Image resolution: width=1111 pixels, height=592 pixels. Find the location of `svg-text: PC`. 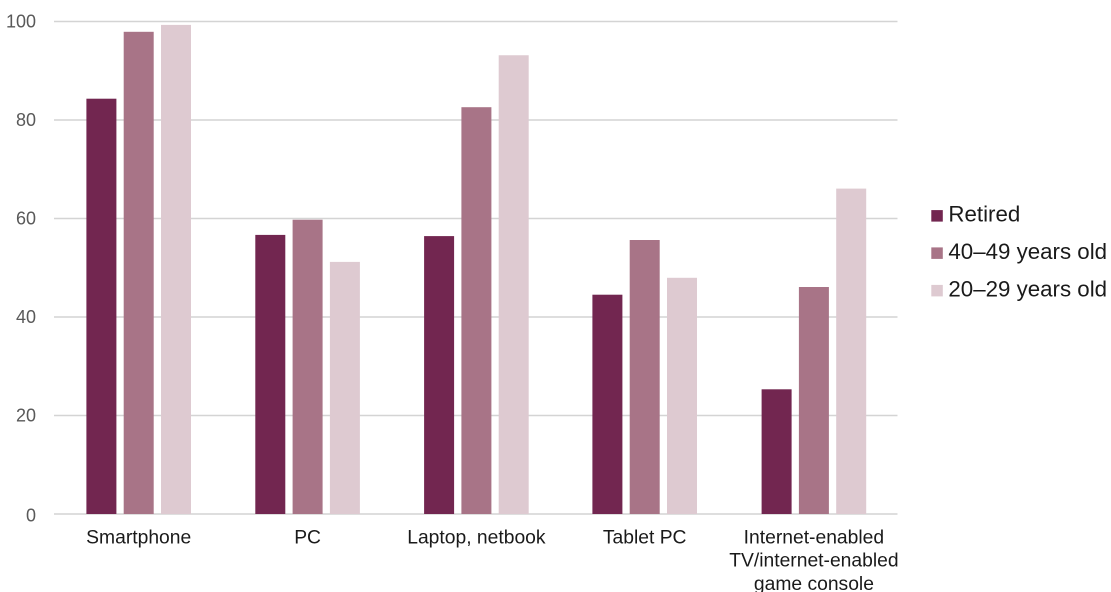

svg-text: PC is located at coordinates (307, 538).